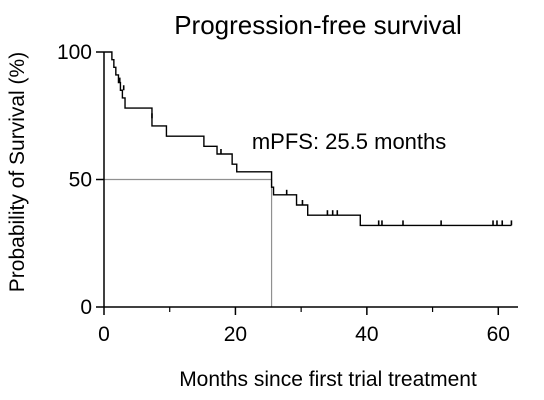  What do you see at coordinates (318, 25) in the screenshot?
I see `chart-title: Progression-free survival` at bounding box center [318, 25].